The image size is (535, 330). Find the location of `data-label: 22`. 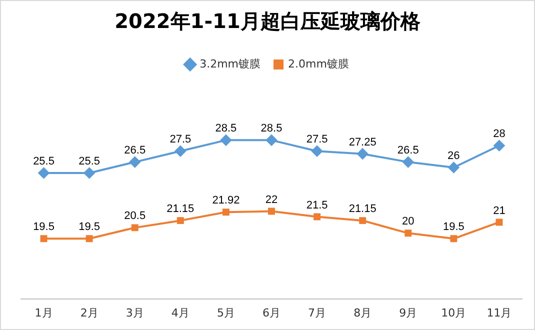

data-label: 22 is located at coordinates (271, 200).